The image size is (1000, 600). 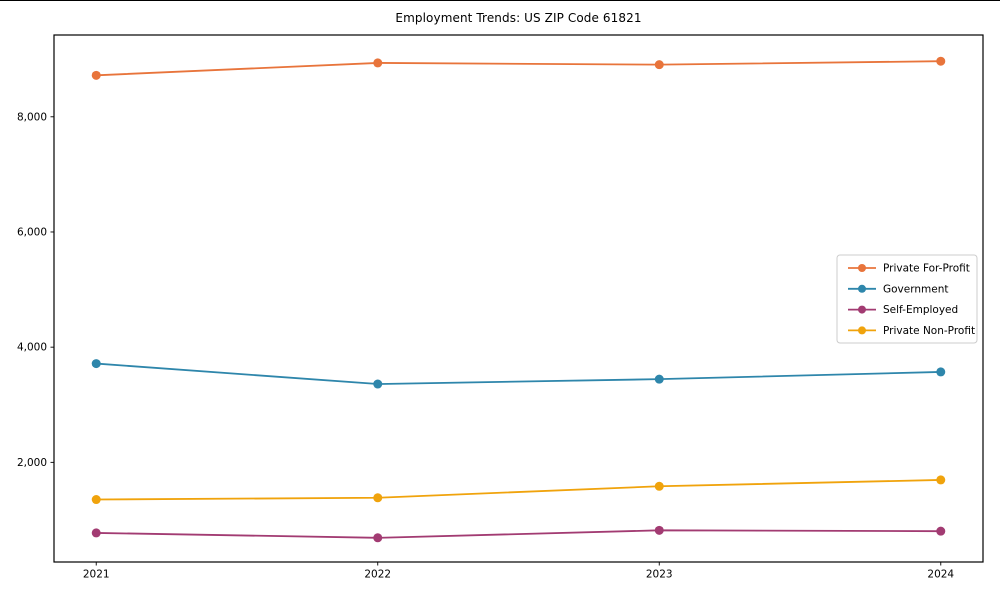 I want to click on legend-label-private-non-profit: Private Non-Profit, so click(x=929, y=331).